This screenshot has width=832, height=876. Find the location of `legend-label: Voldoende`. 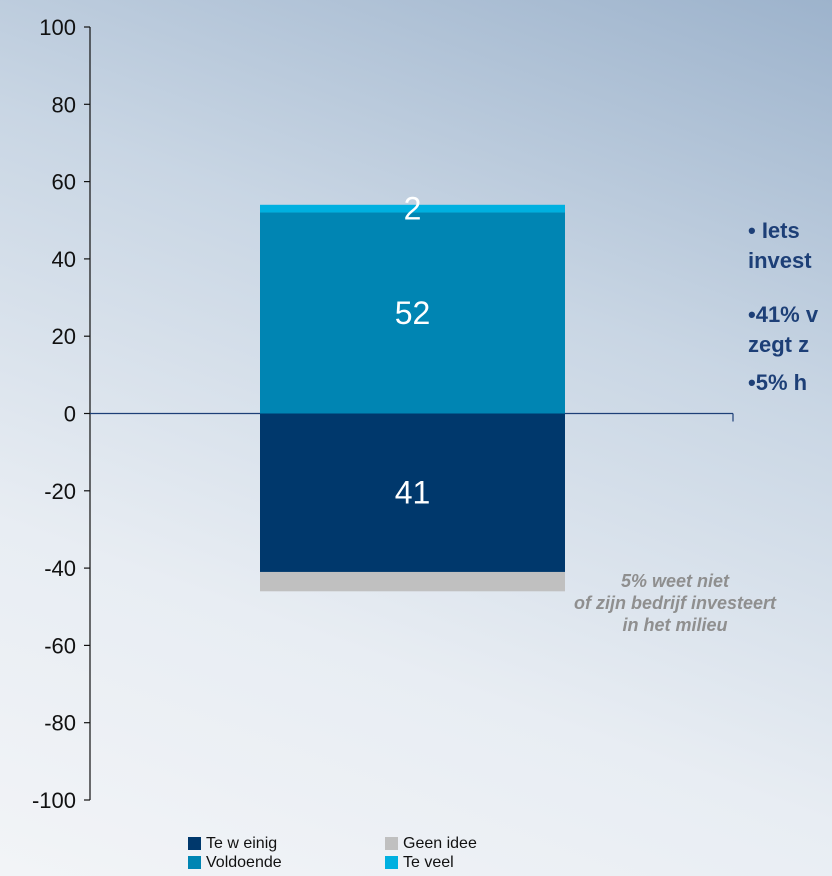

legend-label: Voldoende is located at coordinates (244, 862).